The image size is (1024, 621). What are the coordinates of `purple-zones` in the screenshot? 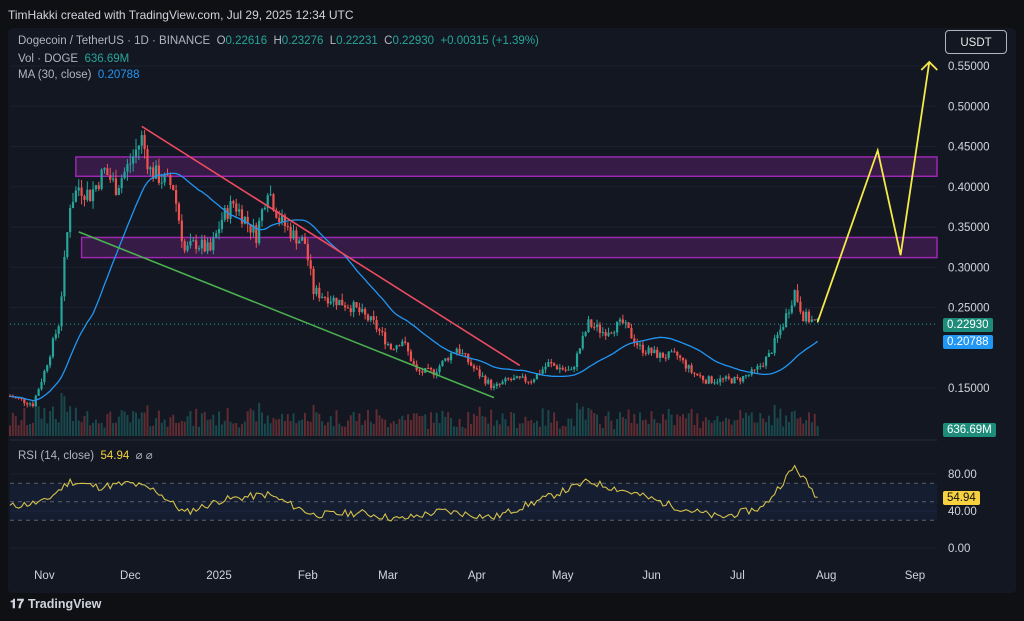 It's located at (506, 207).